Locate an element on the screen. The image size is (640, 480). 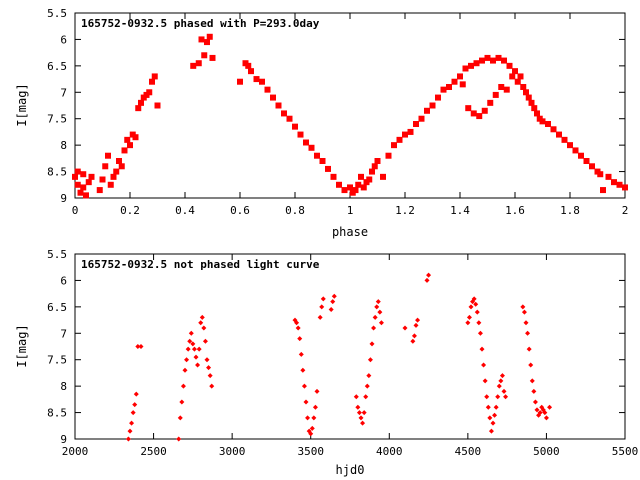
x-tick-label: 1 is located at coordinates (350, 210).